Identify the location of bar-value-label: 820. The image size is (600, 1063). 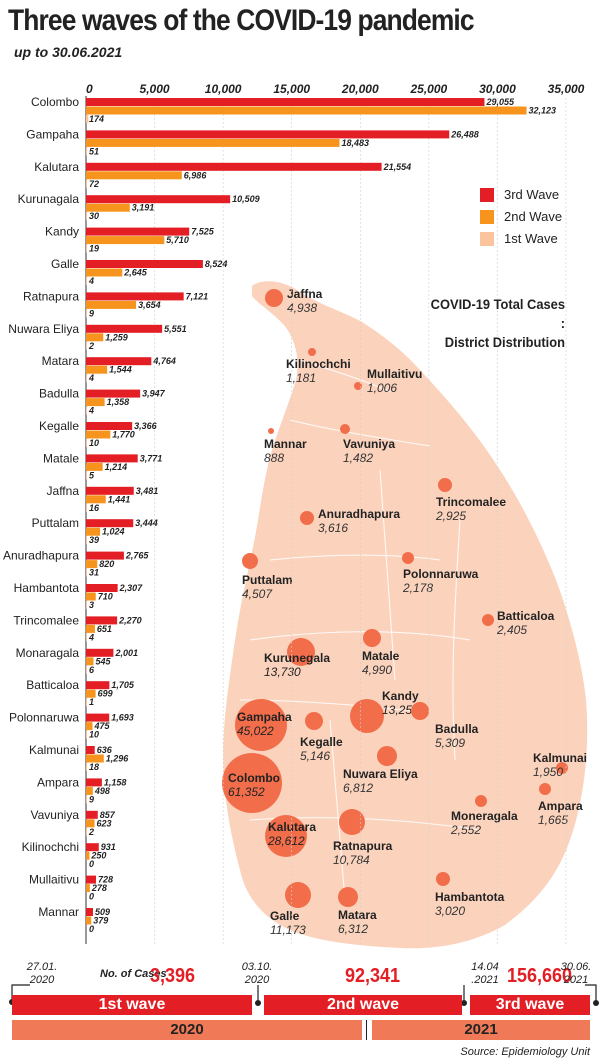
(106, 564).